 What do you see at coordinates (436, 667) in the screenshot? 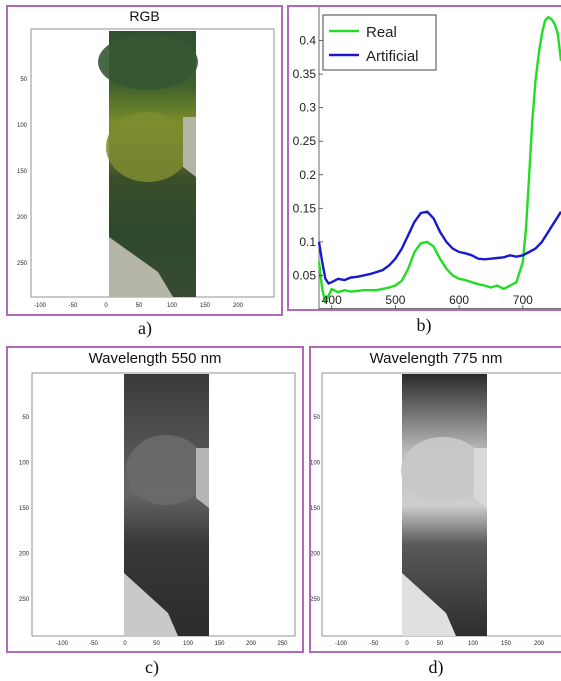
I see `caption-d: d)` at bounding box center [436, 667].